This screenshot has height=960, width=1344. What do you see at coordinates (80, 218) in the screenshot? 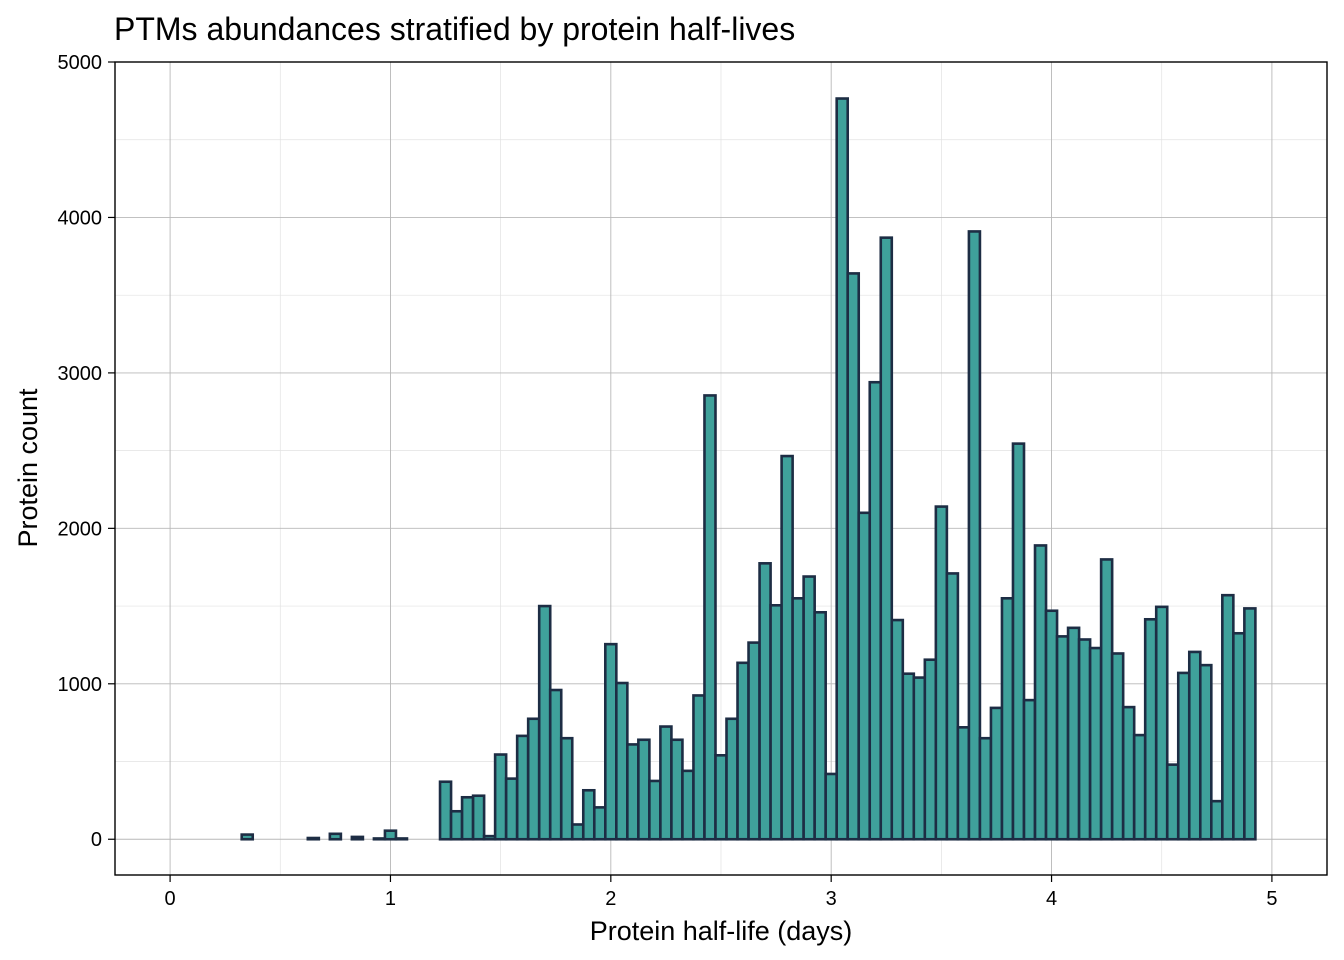
I see `y-tick-label-4000: 4000` at bounding box center [80, 218].